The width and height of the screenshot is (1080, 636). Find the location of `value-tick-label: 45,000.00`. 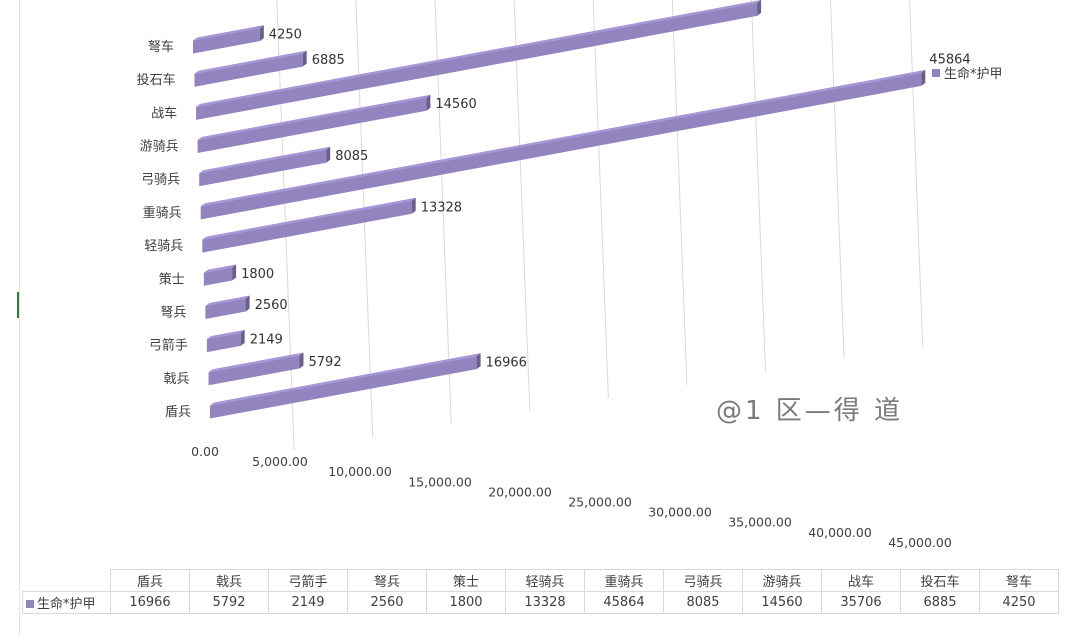

value-tick-label: 45,000.00 is located at coordinates (920, 542).